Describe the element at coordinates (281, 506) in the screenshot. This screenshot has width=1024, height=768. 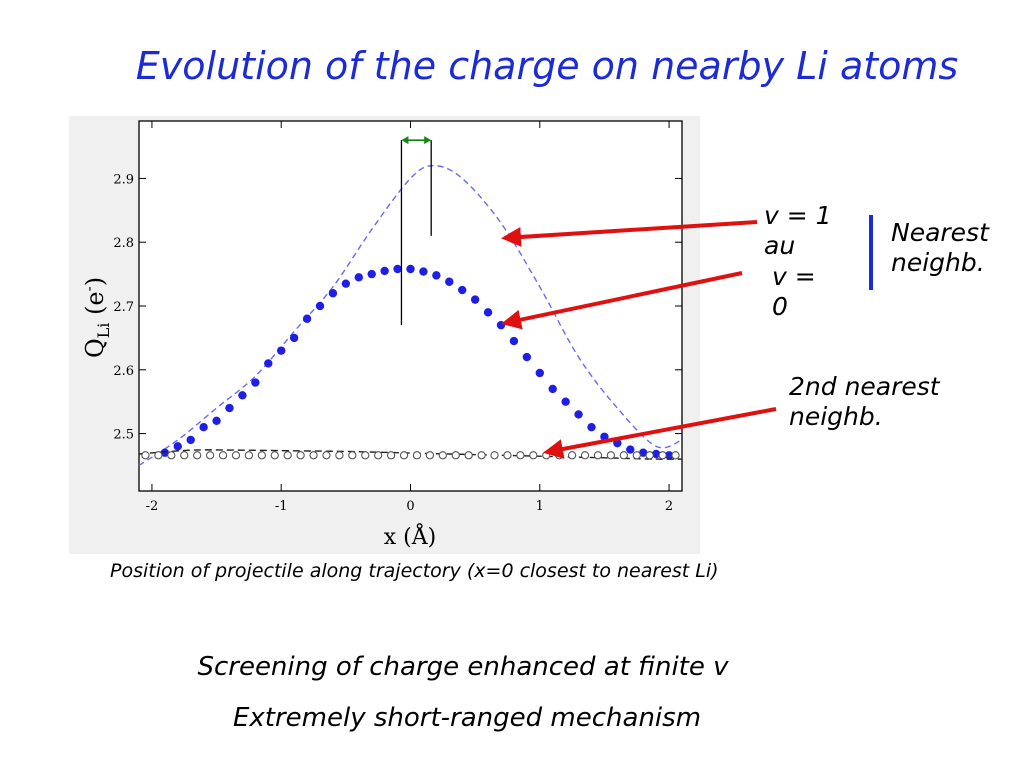
I see `x-tick-label: -1` at that location.